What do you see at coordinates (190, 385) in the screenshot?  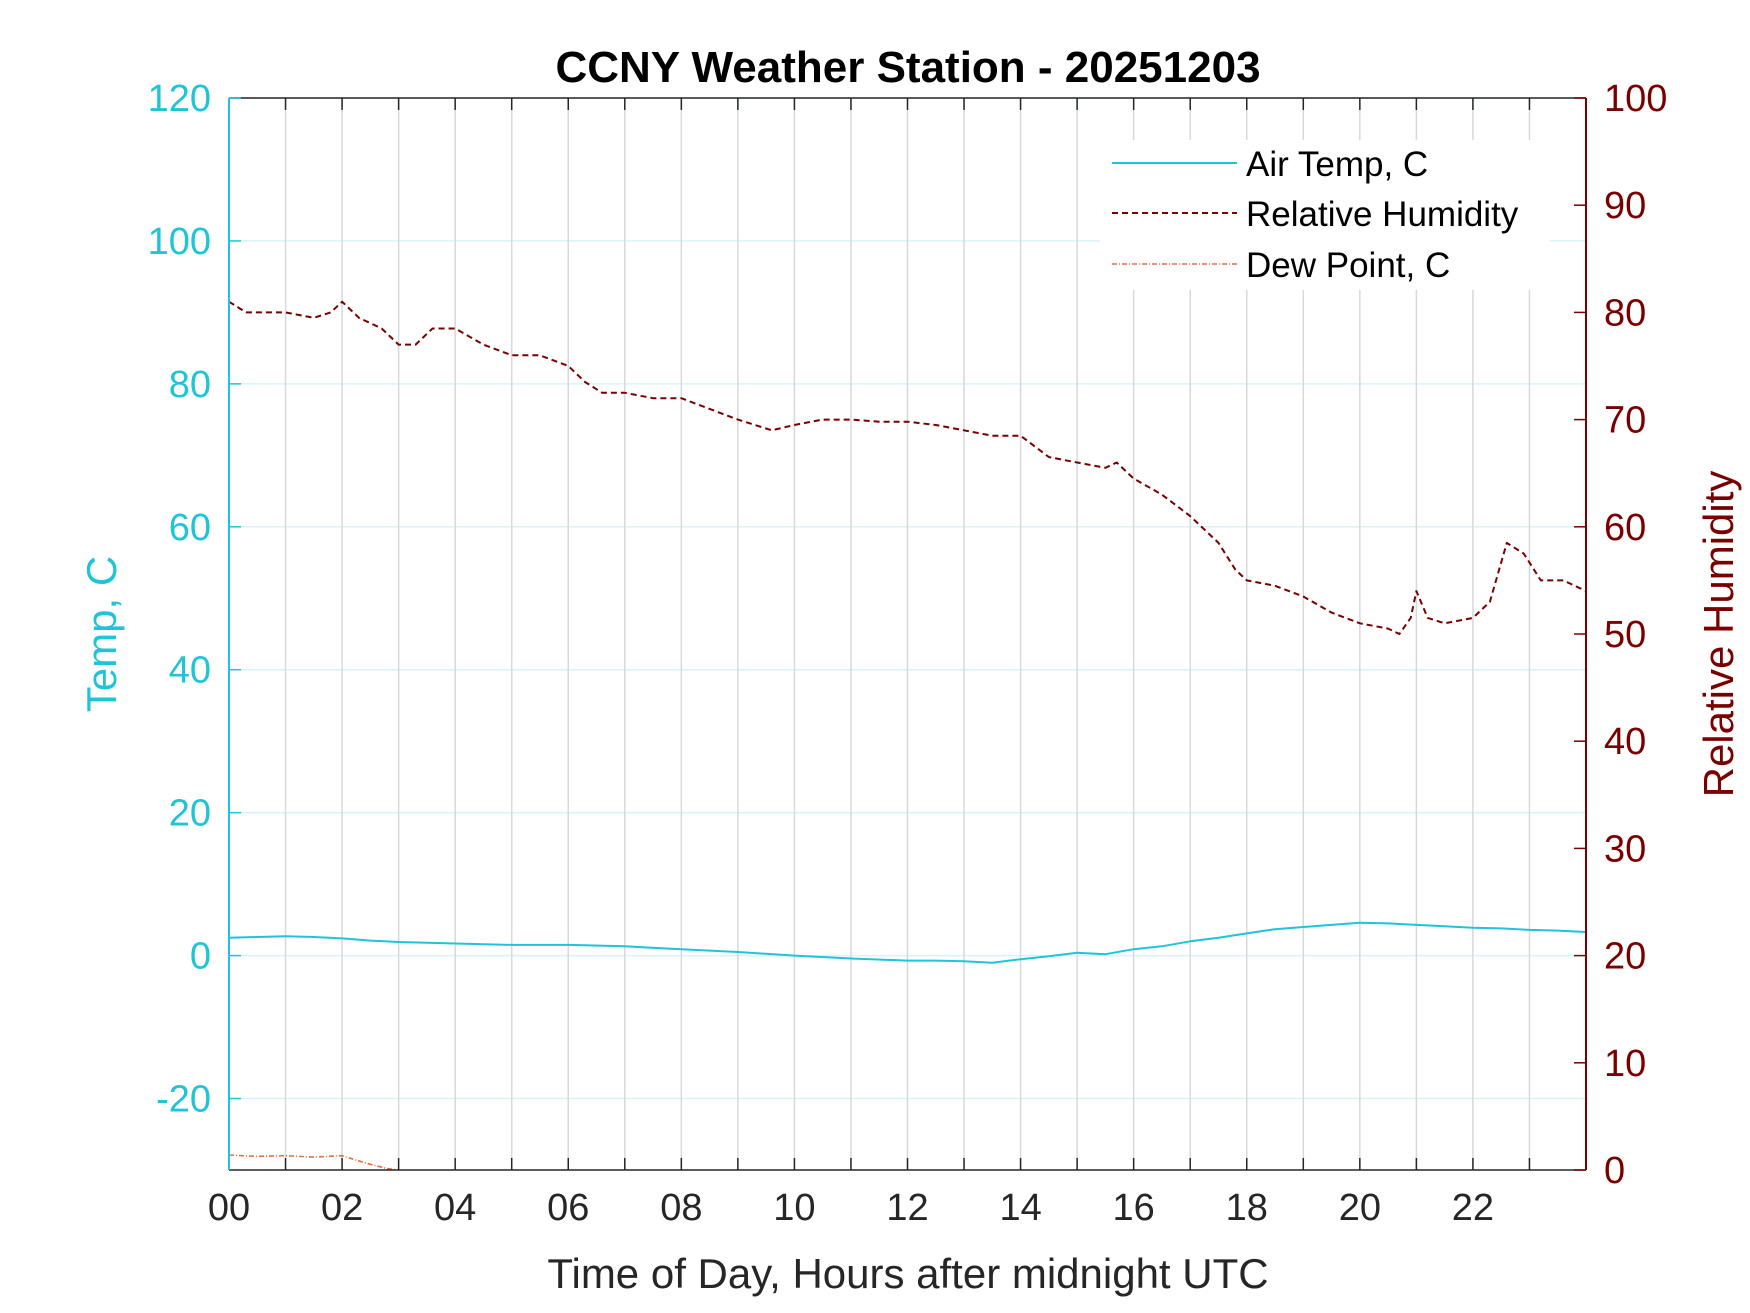 I see `y-left-tick-label: 80` at bounding box center [190, 385].